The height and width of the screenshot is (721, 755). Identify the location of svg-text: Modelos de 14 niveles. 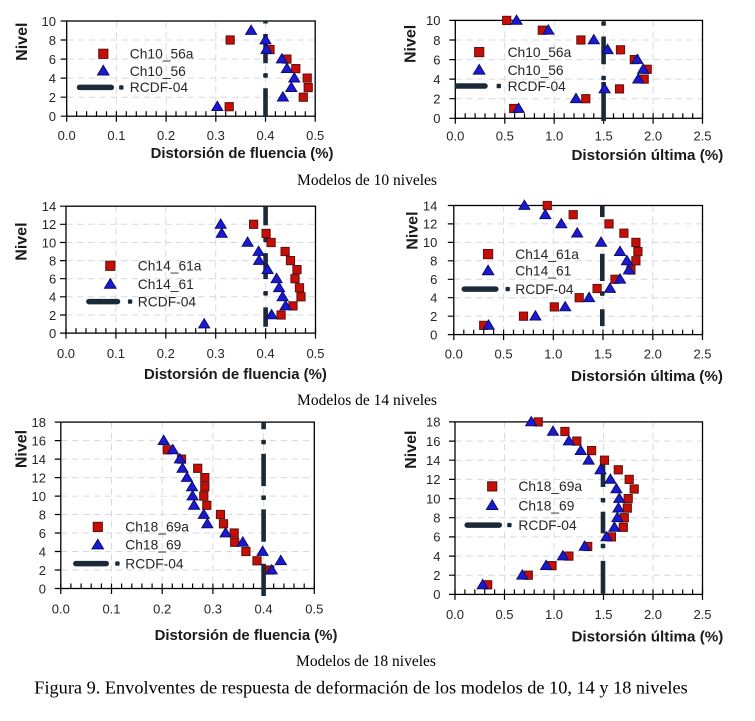
(367, 400).